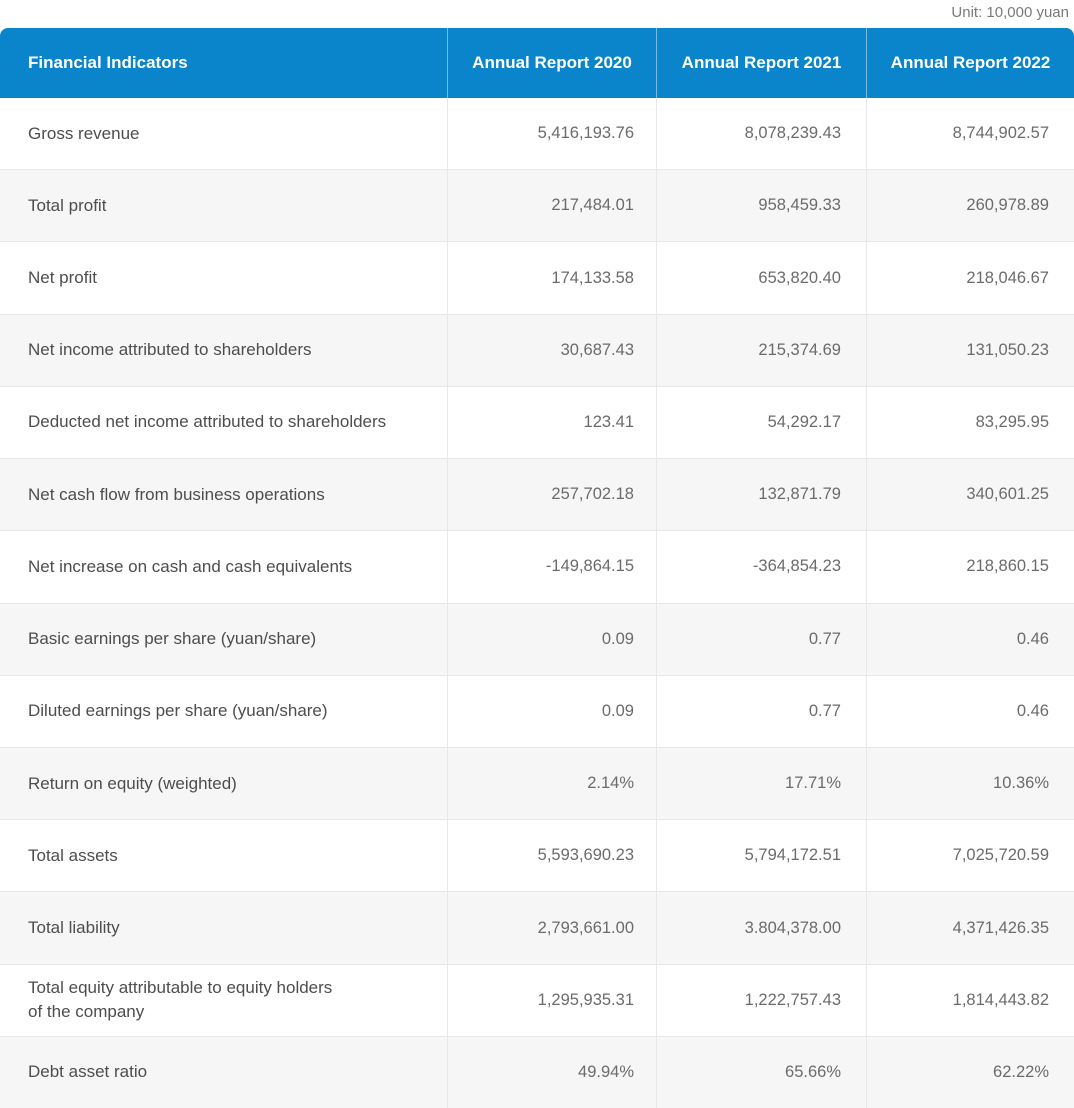 The width and height of the screenshot is (1074, 1108). What do you see at coordinates (84, 133) in the screenshot?
I see `row-label: Gross revenue` at bounding box center [84, 133].